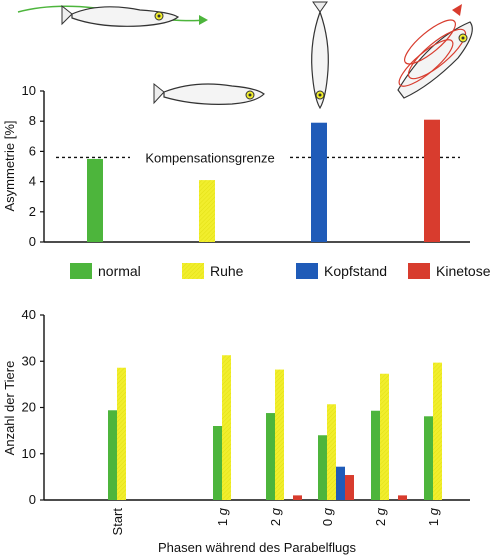  What do you see at coordinates (435, 51) in the screenshot?
I see `fish-spinning-icon` at bounding box center [435, 51].